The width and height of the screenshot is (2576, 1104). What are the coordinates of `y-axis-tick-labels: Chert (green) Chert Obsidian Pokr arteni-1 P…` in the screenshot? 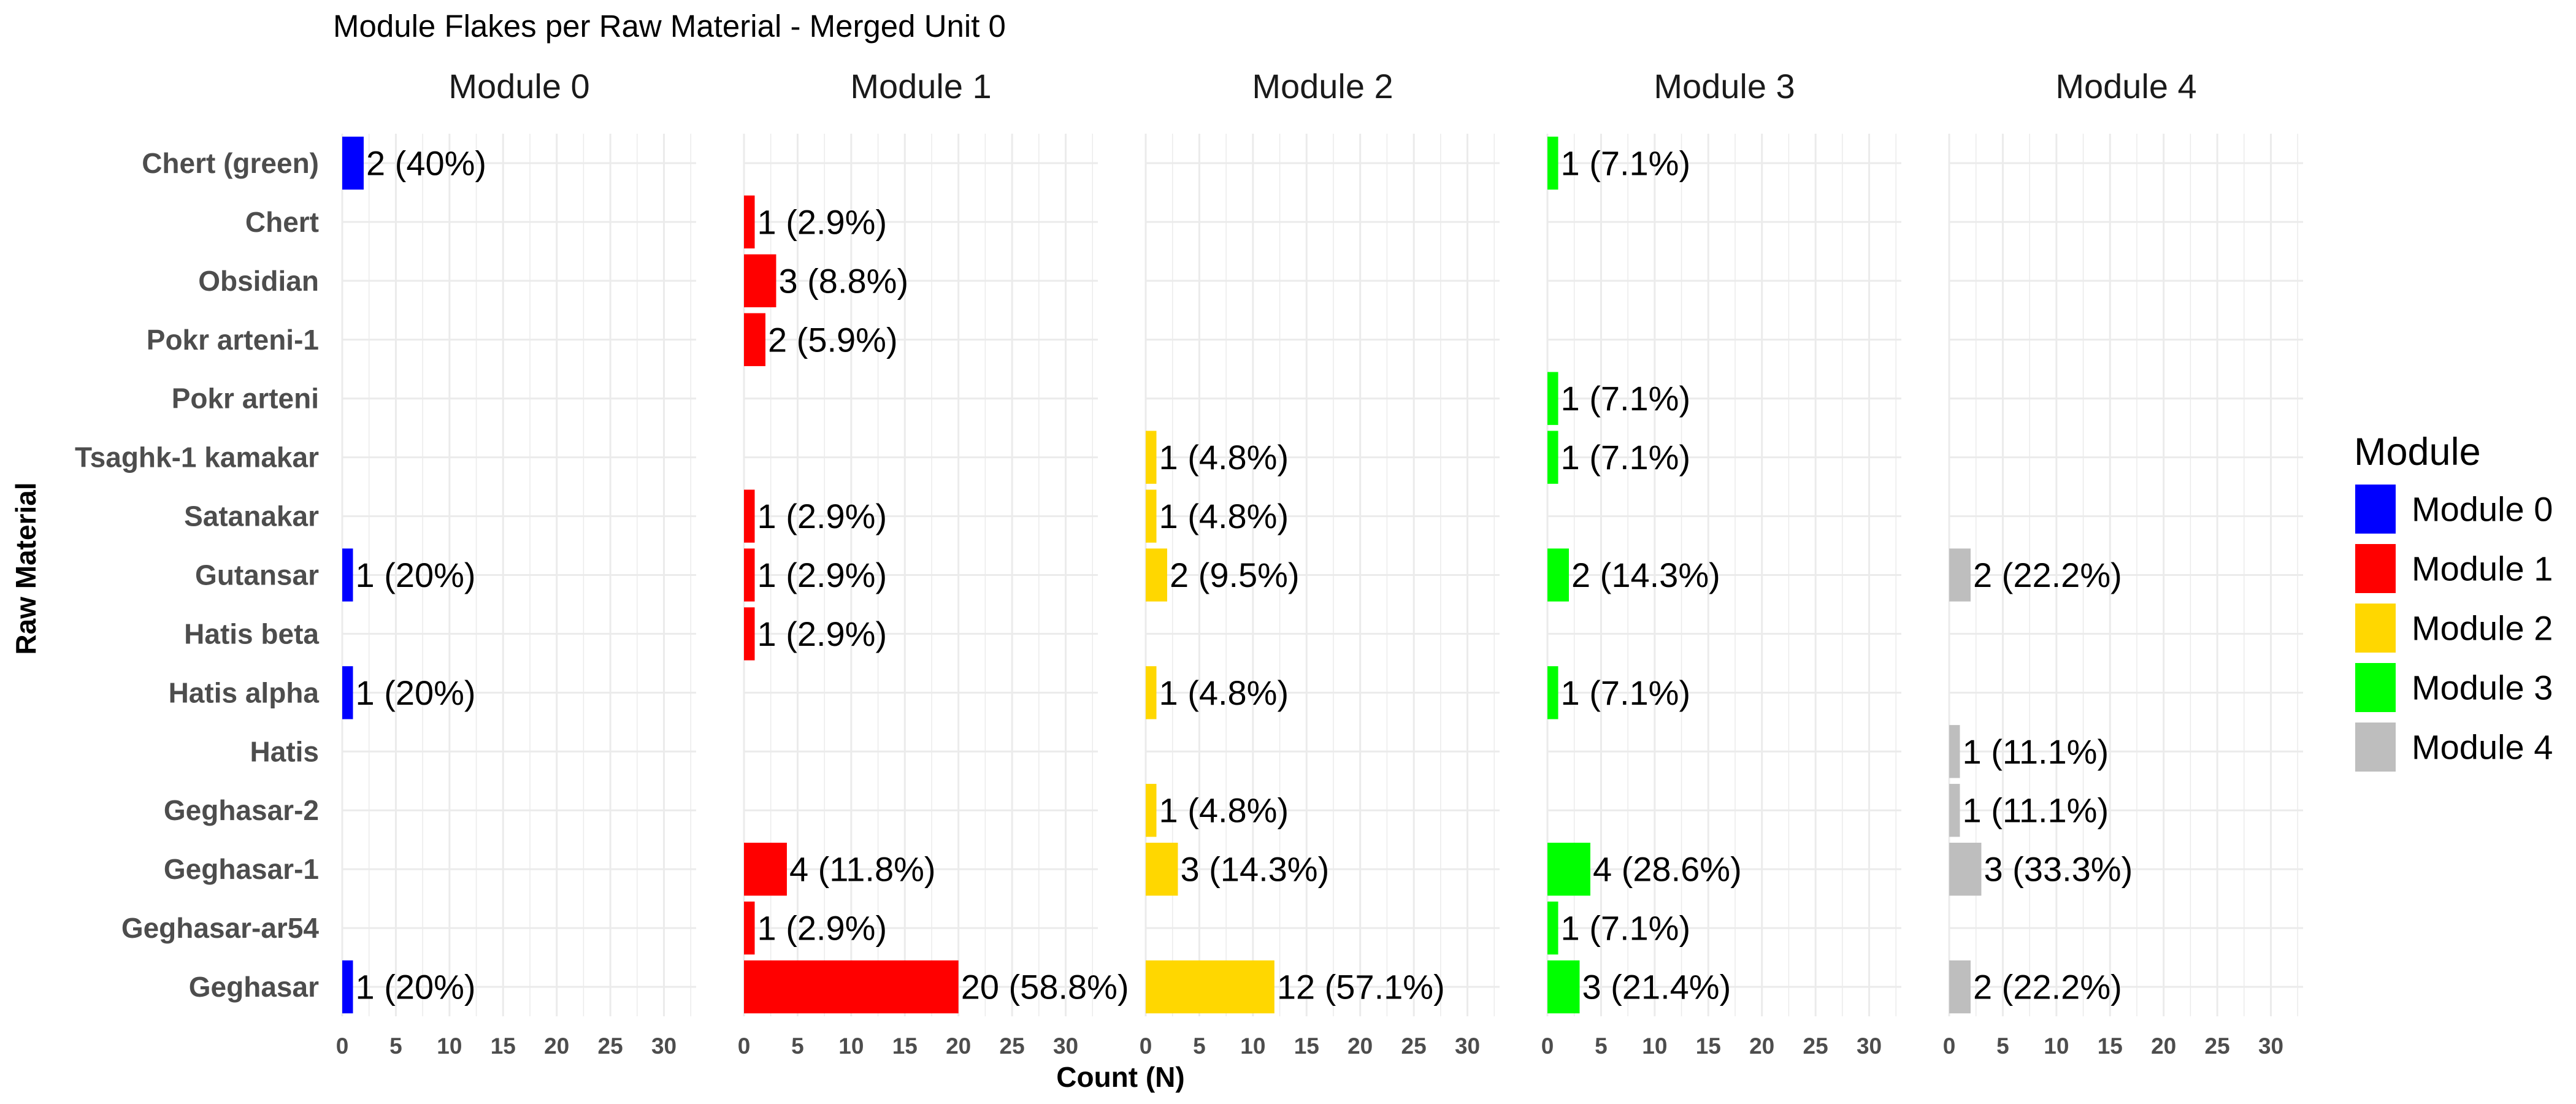 It's located at (197, 575).